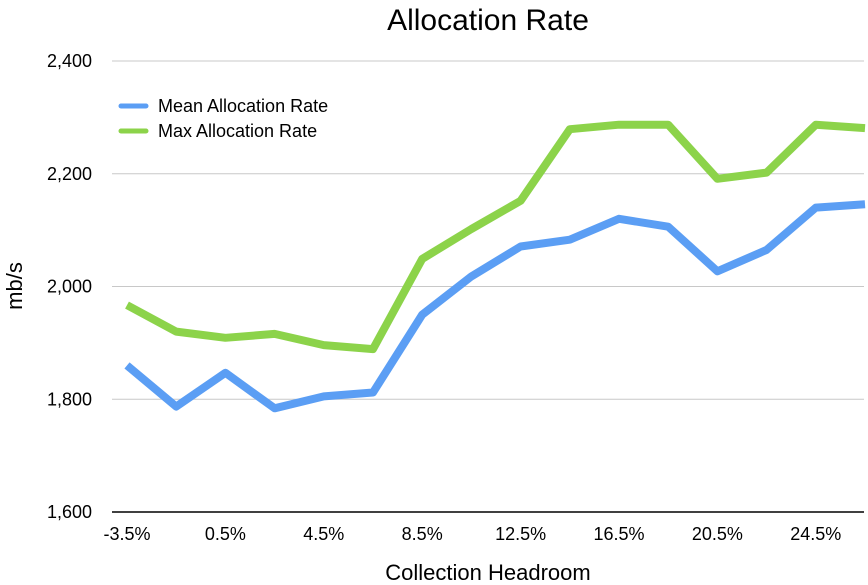  Describe the element at coordinates (14, 286) in the screenshot. I see `y-axis-label: mb/s` at that location.